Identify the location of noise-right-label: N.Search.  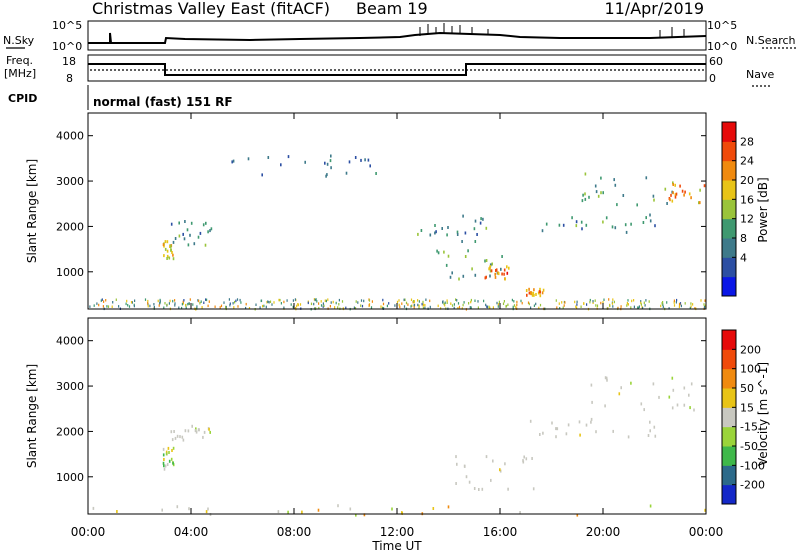
(771, 40).